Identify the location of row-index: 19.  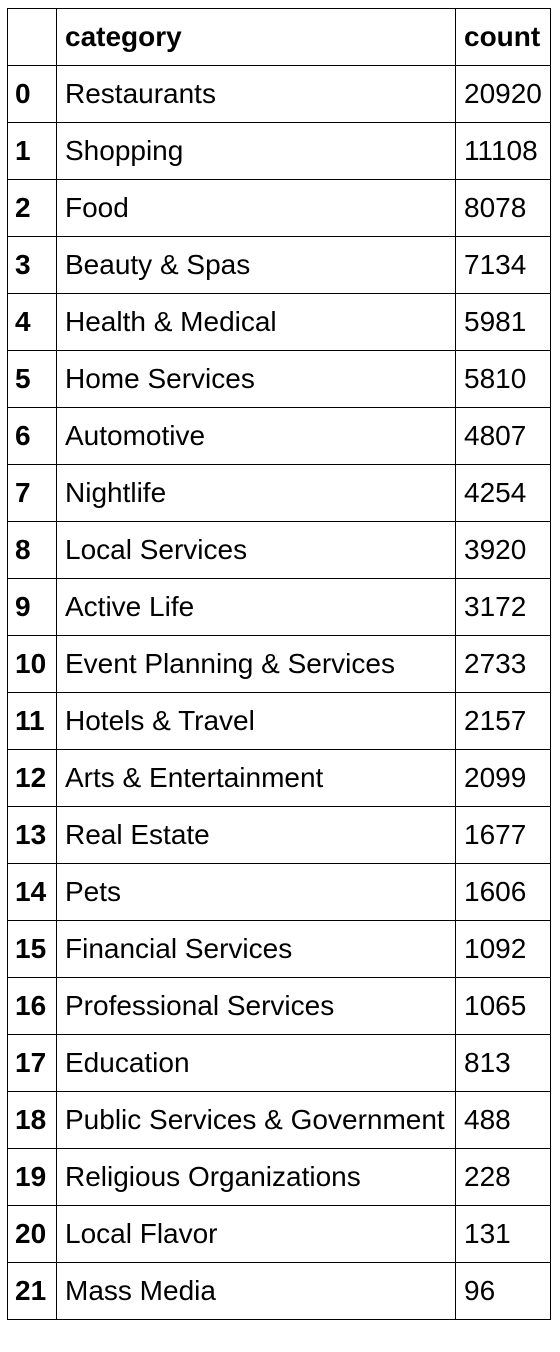
(32, 1177).